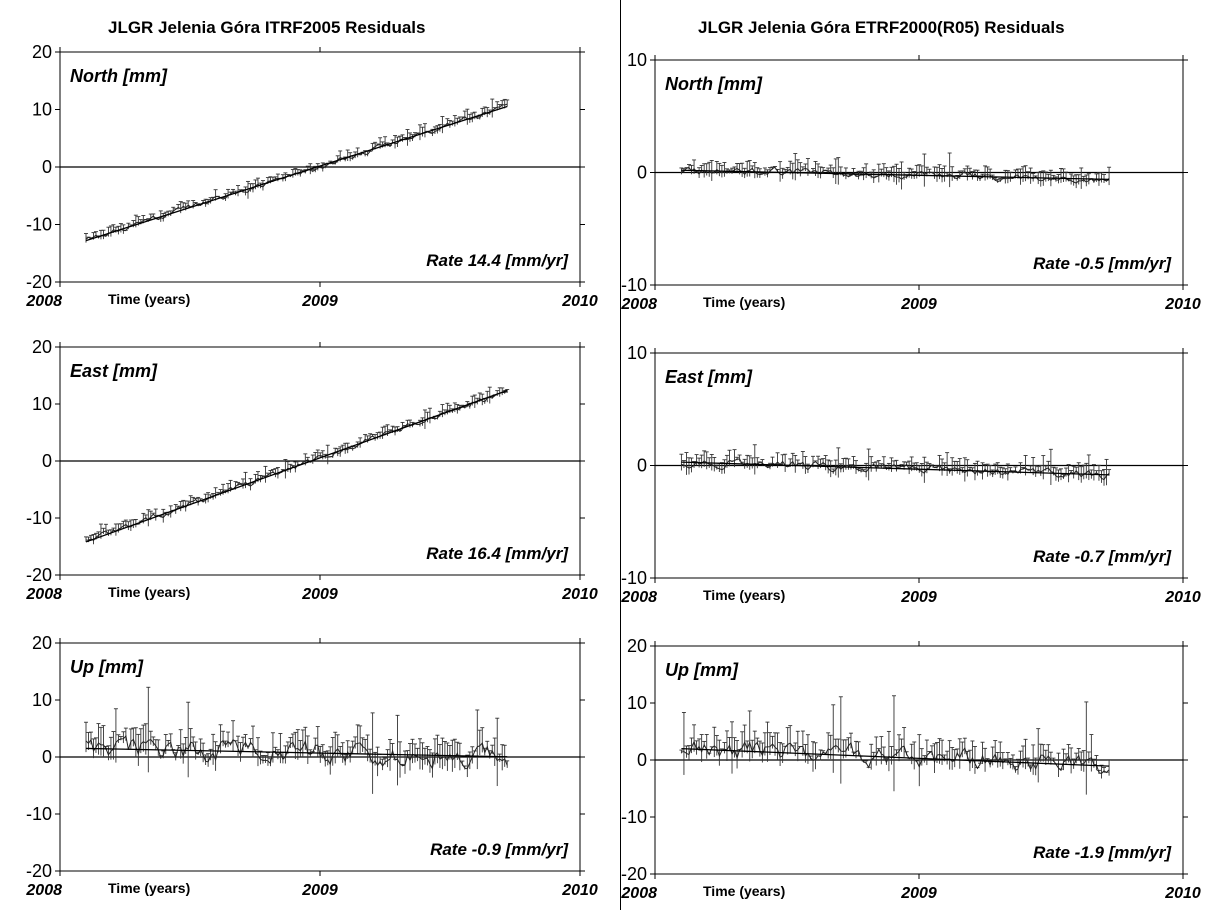  I want to click on rate-label: Rate -1.9 [mm/yr], so click(1102, 852).